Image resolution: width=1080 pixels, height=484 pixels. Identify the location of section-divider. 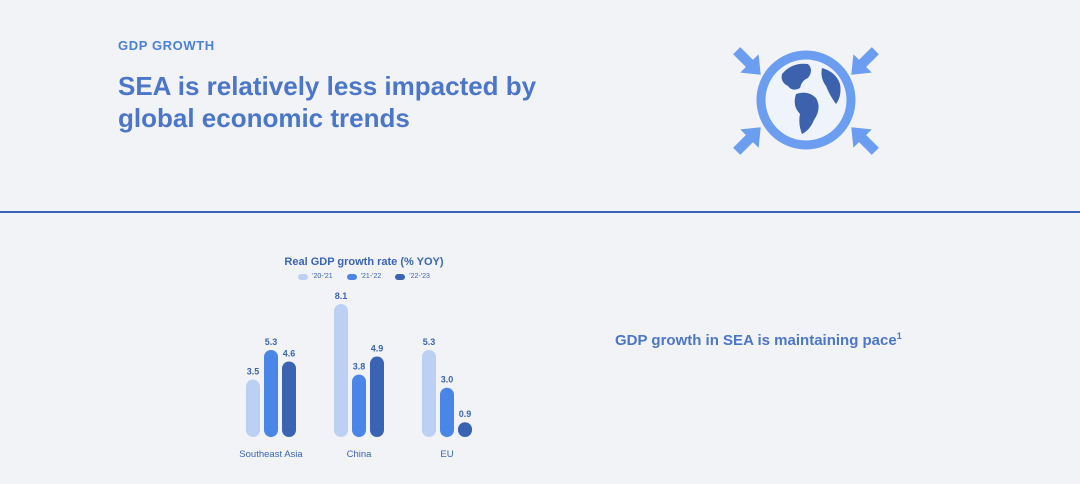
(540, 212).